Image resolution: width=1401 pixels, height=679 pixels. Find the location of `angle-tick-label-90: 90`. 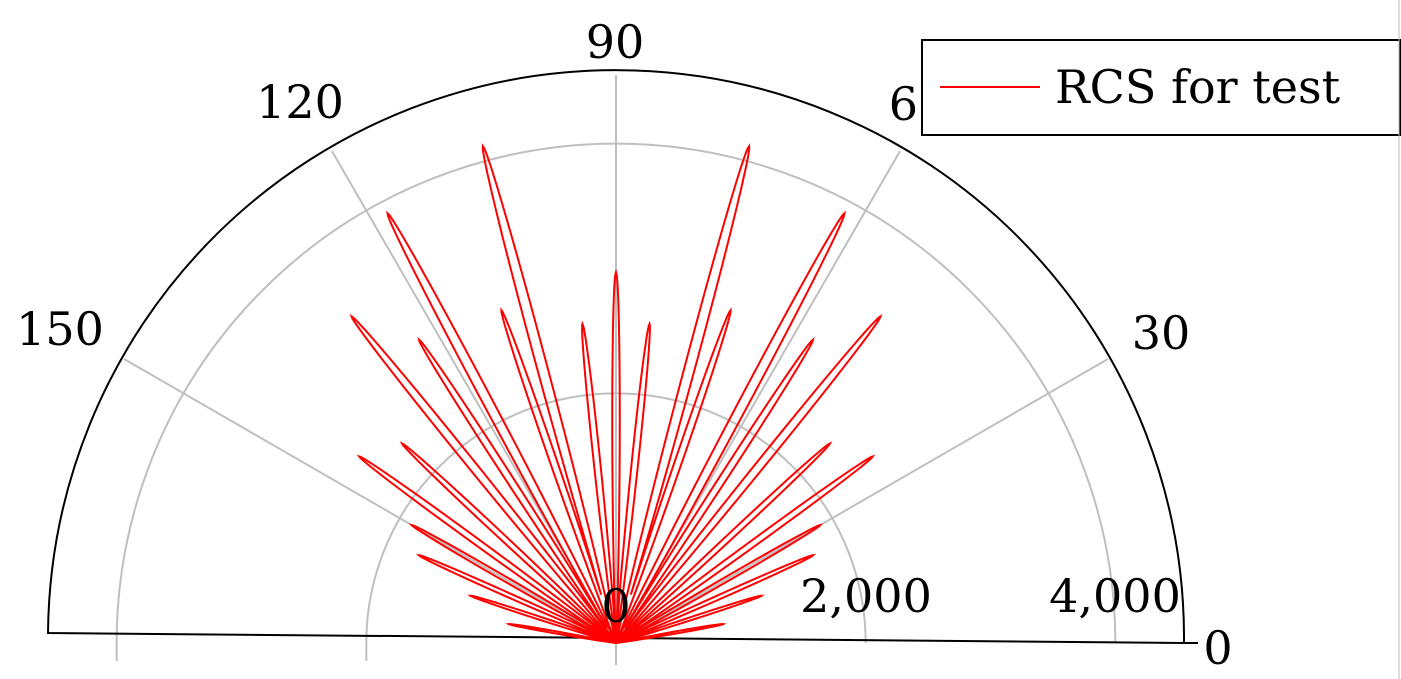

angle-tick-label-90: 90 is located at coordinates (615, 42).